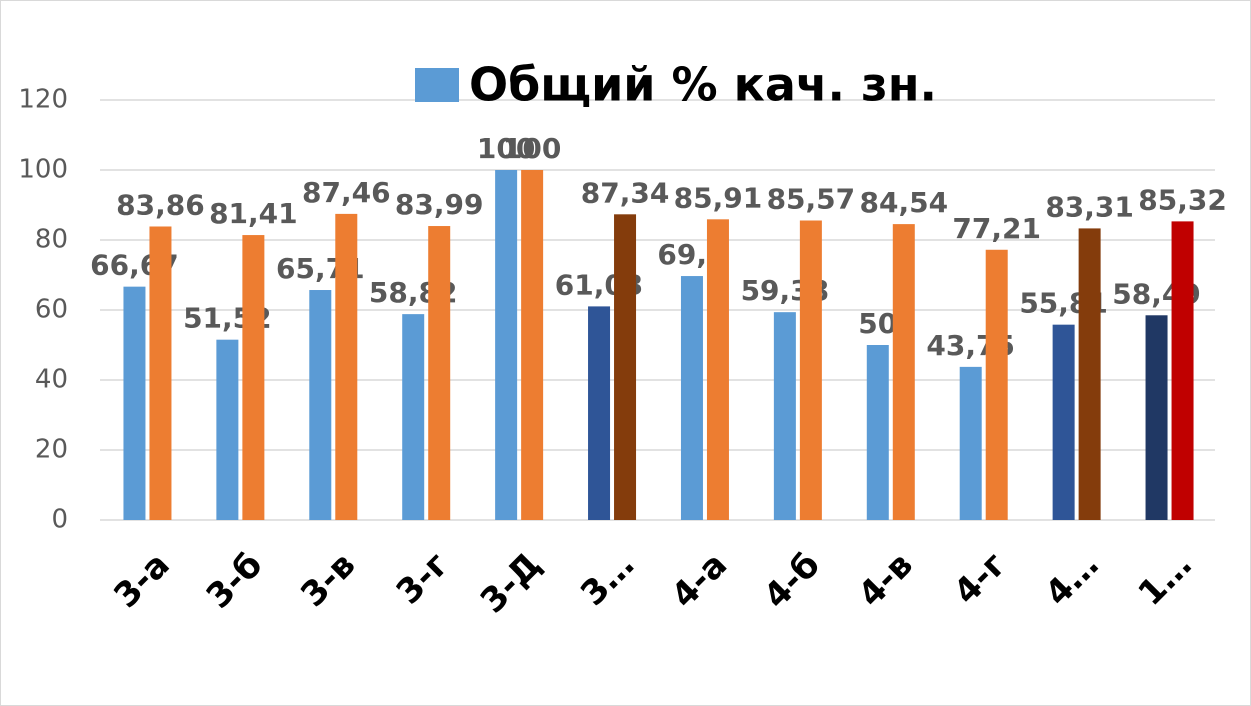  Describe the element at coordinates (51, 380) in the screenshot. I see `y-tick-label: 40` at that location.